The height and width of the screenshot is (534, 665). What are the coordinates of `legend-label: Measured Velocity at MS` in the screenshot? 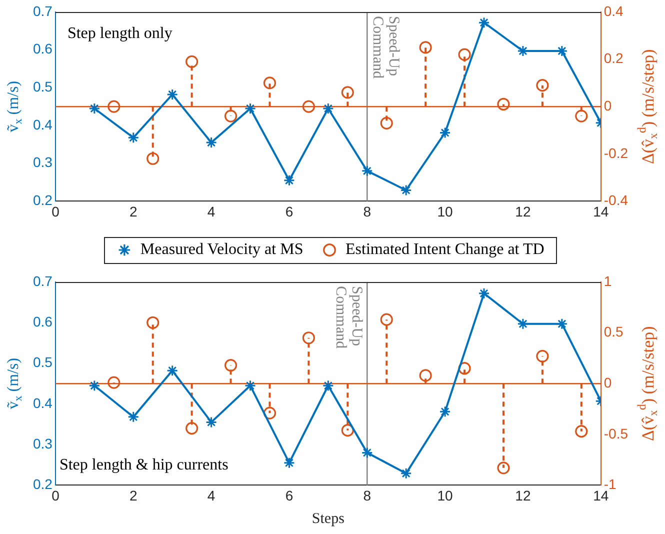 It's located at (222, 249).